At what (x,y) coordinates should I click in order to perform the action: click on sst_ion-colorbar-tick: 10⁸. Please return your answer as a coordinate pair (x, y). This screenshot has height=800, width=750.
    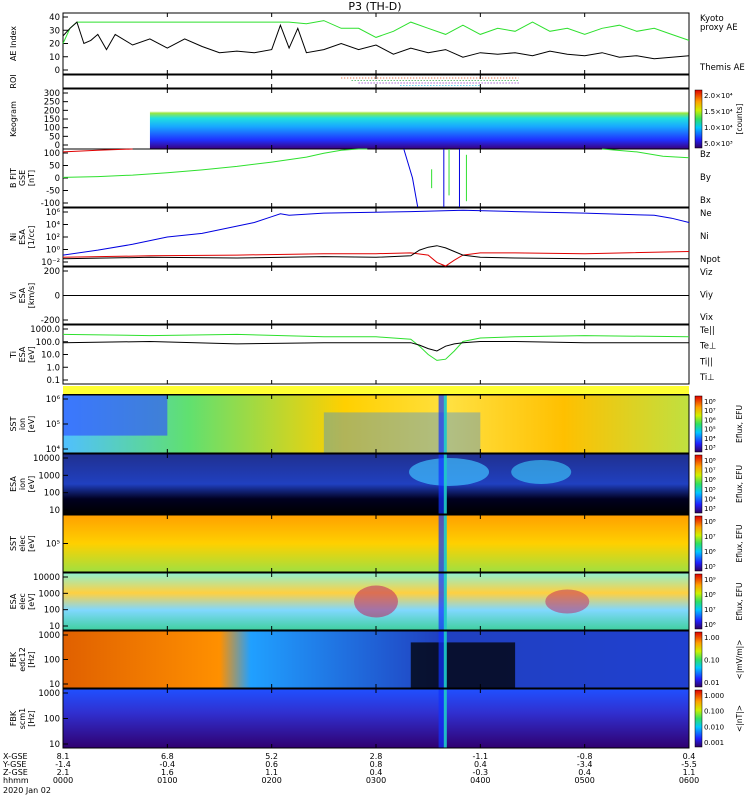
    Looking at the image, I should click on (710, 402).